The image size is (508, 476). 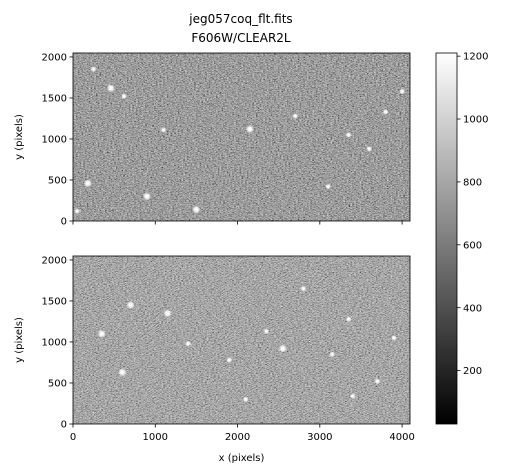 What do you see at coordinates (401, 437) in the screenshot?
I see `x-tick-label: 4000` at bounding box center [401, 437].